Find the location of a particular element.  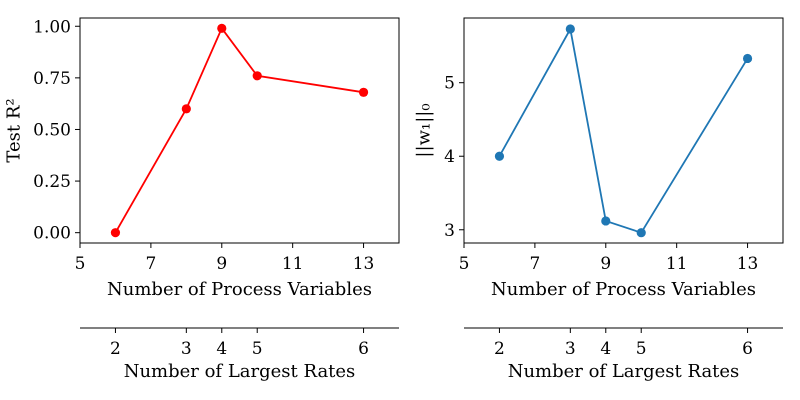

y-tick-label: 1.00 is located at coordinates (52, 27).